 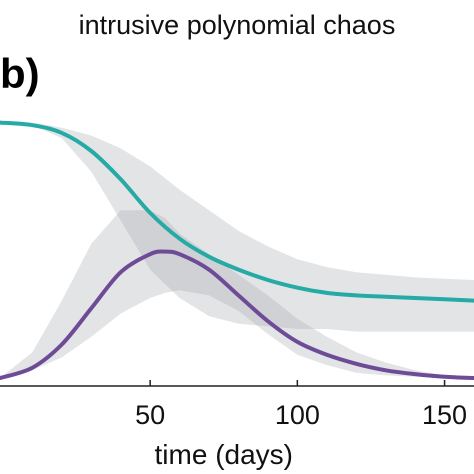 I want to click on x-ticks: 50 100 150, so click(x=301, y=405).